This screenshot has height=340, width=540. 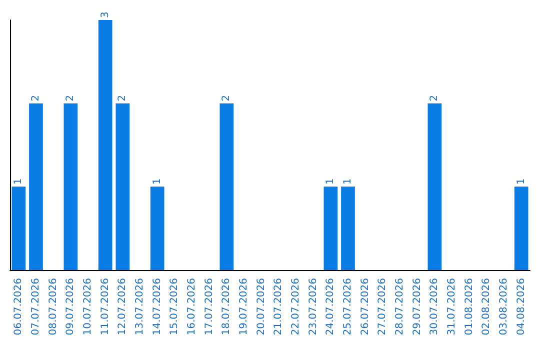 What do you see at coordinates (434, 307) in the screenshot?
I see `x-tick-label: 30.07.2026` at bounding box center [434, 307].